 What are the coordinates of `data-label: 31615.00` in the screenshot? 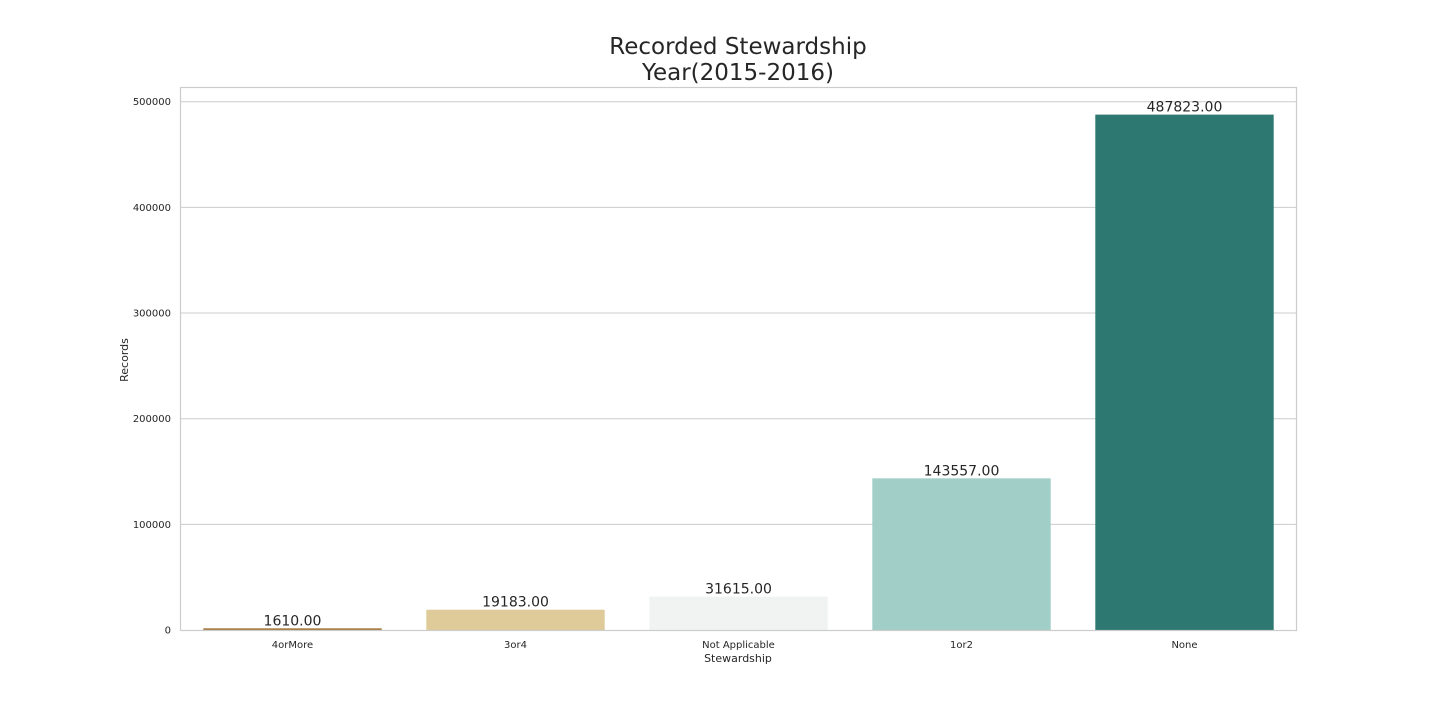 It's located at (738, 590).